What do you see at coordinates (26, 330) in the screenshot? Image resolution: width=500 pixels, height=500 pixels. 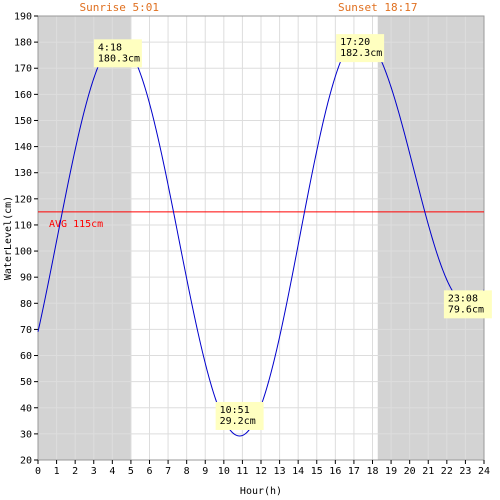 I see `y-tick-label: 70` at bounding box center [26, 330].